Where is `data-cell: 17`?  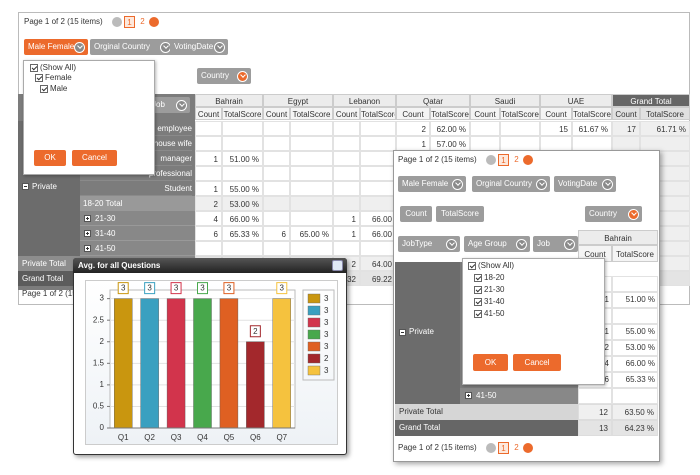
data-cell: 17 is located at coordinates (626, 128).